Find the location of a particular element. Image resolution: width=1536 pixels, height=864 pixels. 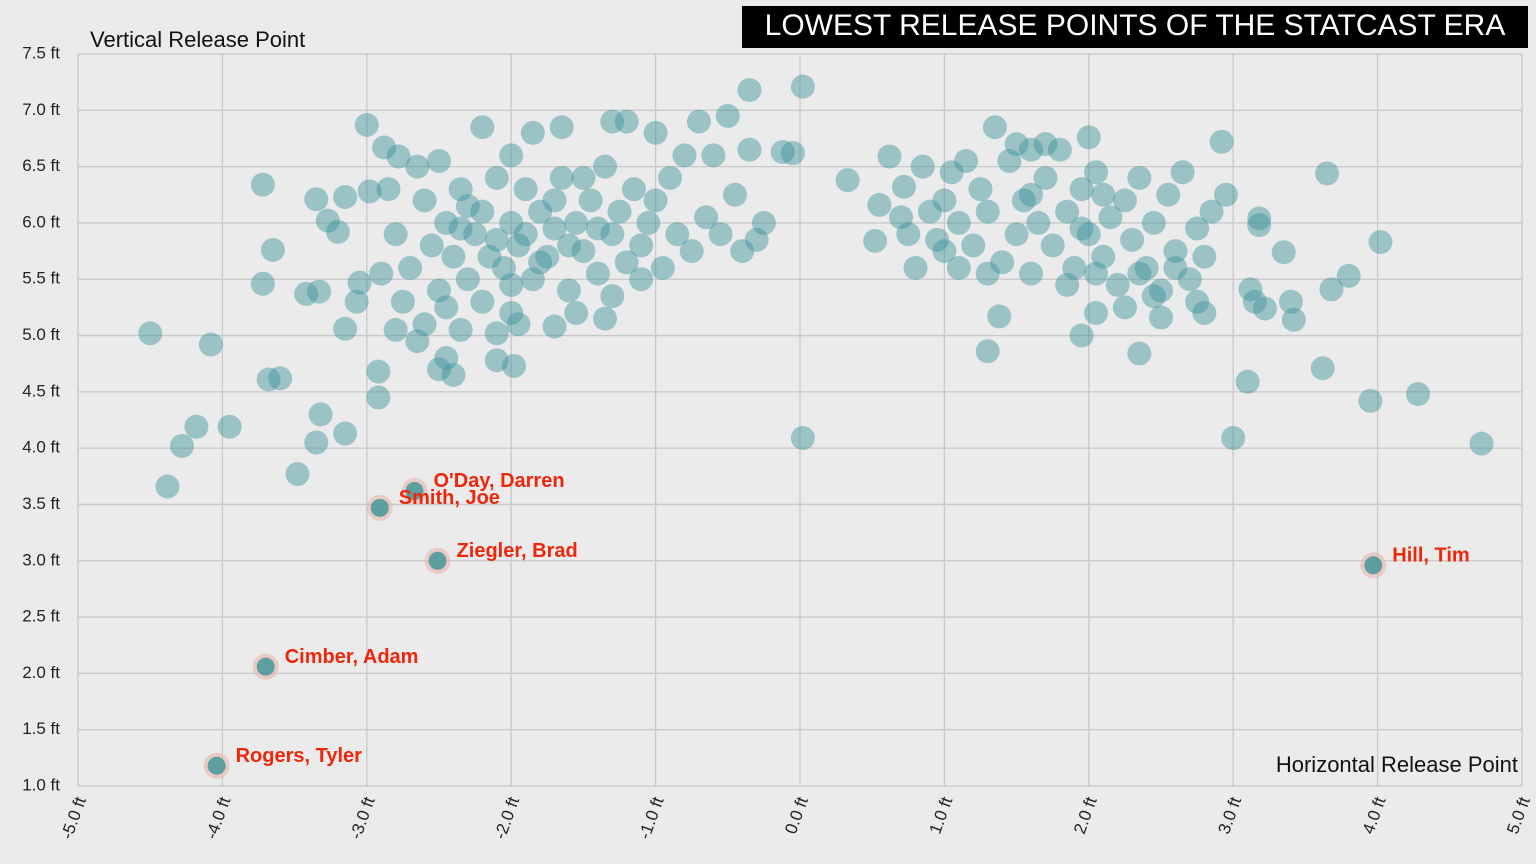

y-axis-title: Vertical Release Point is located at coordinates (197, 39).